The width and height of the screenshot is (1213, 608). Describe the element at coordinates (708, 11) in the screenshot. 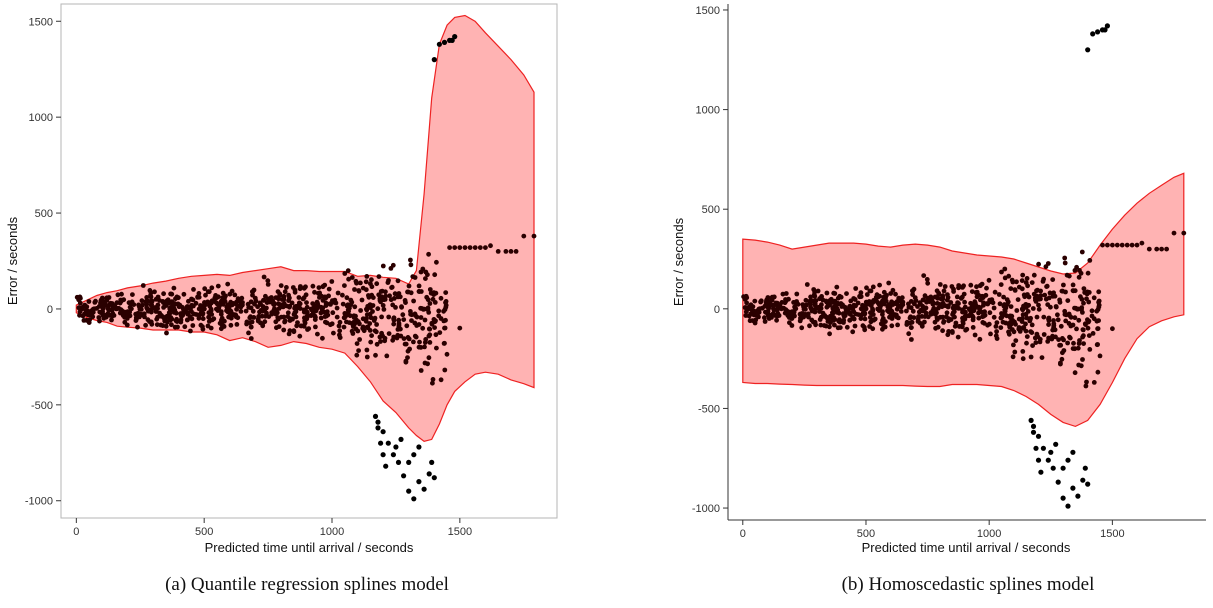

I see `y-tick-label: 1500` at that location.